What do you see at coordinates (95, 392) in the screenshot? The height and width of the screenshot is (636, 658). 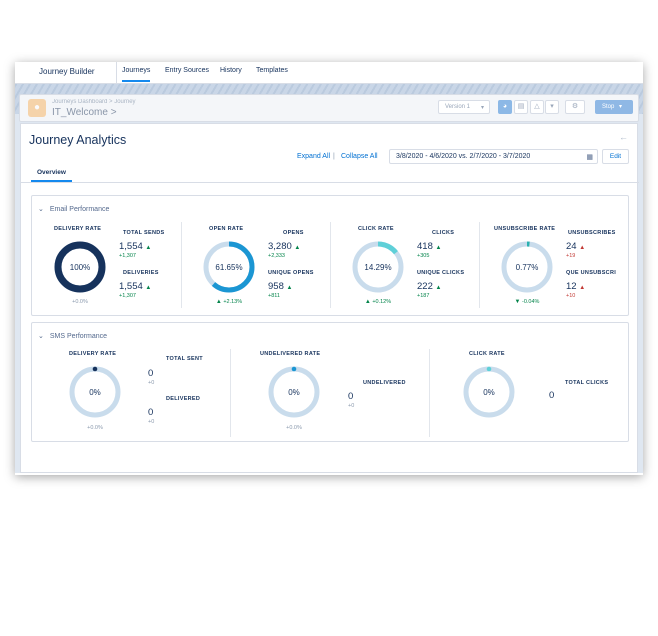 I see `sms-delivery-rate-donut: 0%` at bounding box center [95, 392].